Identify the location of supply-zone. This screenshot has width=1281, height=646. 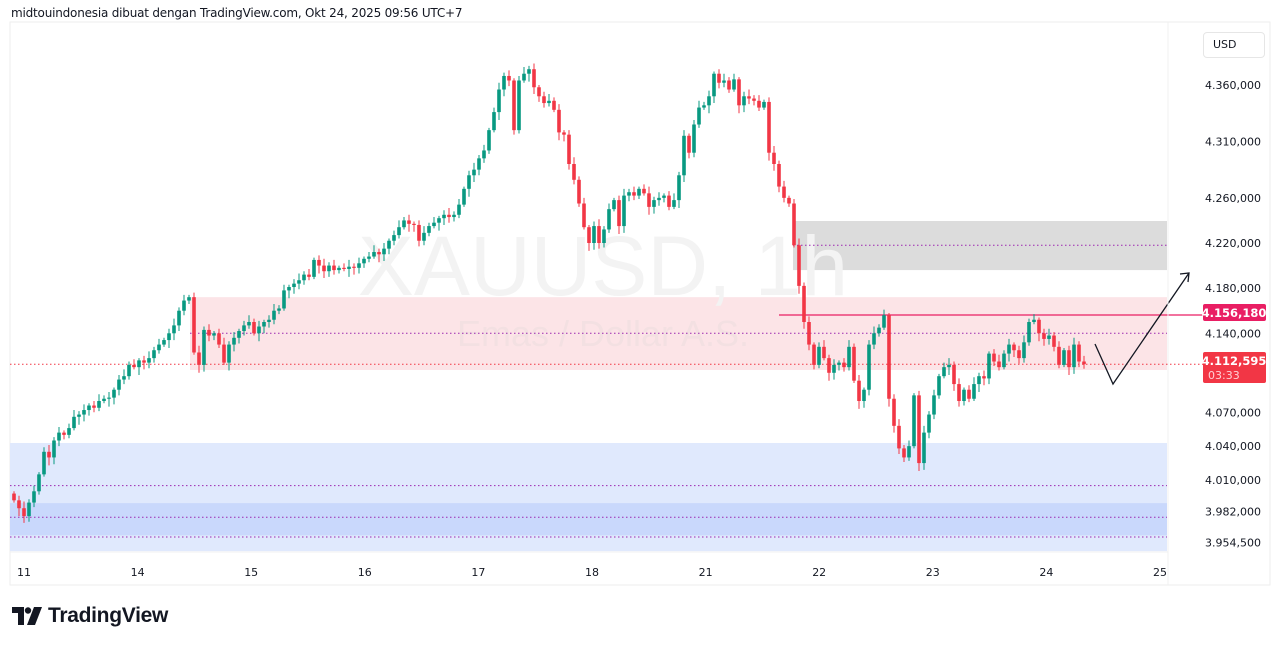
(980, 245).